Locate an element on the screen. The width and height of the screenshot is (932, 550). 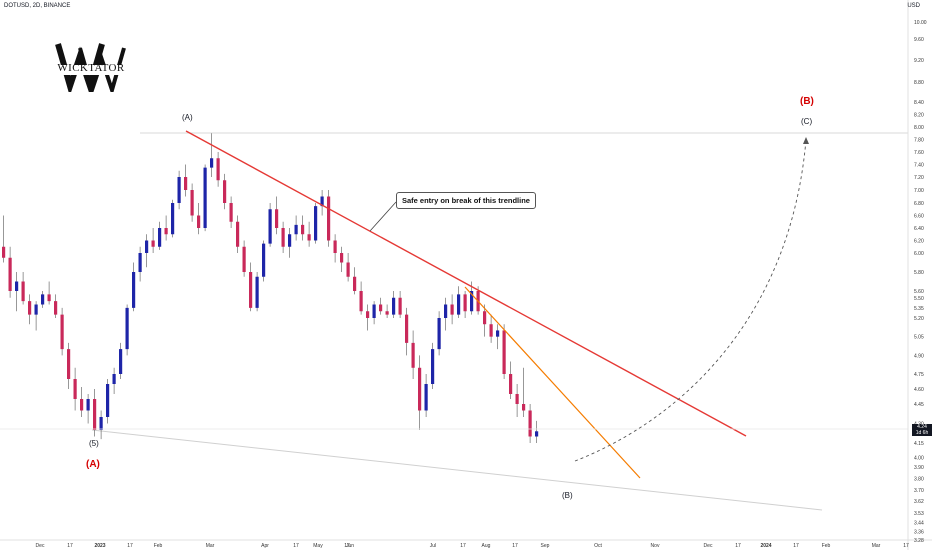
price-axis-tick-label: 5.80 is located at coordinates (919, 273).